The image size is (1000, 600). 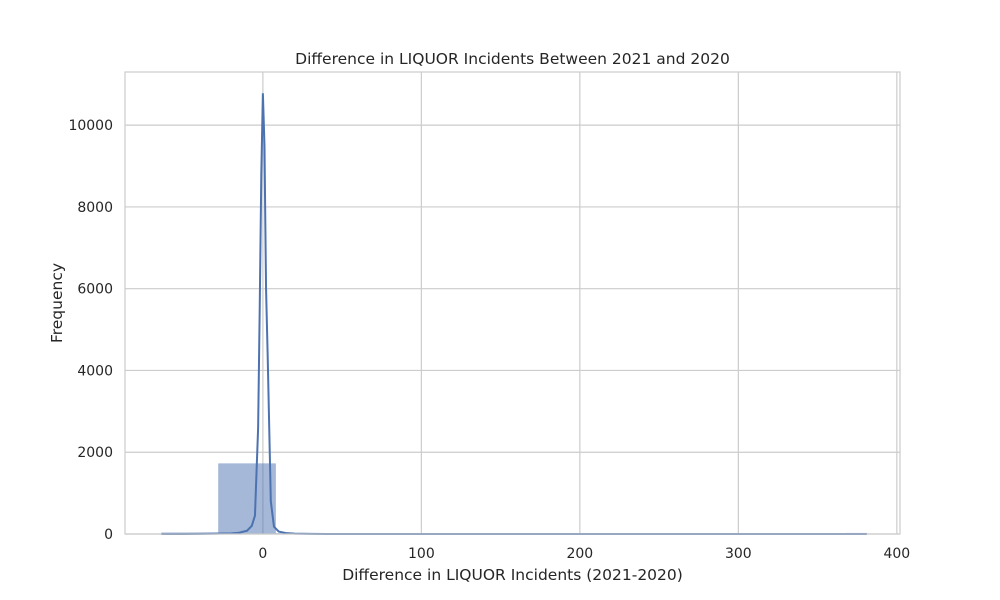 What do you see at coordinates (579, 554) in the screenshot?
I see `x-tick-label: 200` at bounding box center [579, 554].